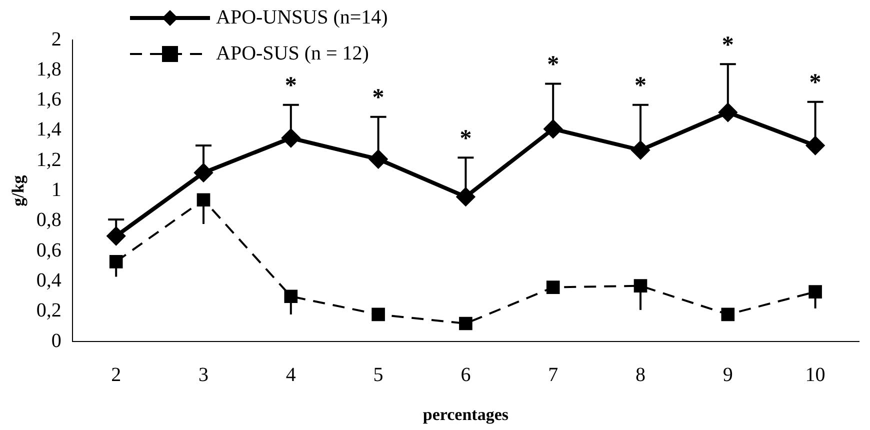  Describe the element at coordinates (302, 17) in the screenshot. I see `legend-label: APO-UNSUS (n=14)` at that location.